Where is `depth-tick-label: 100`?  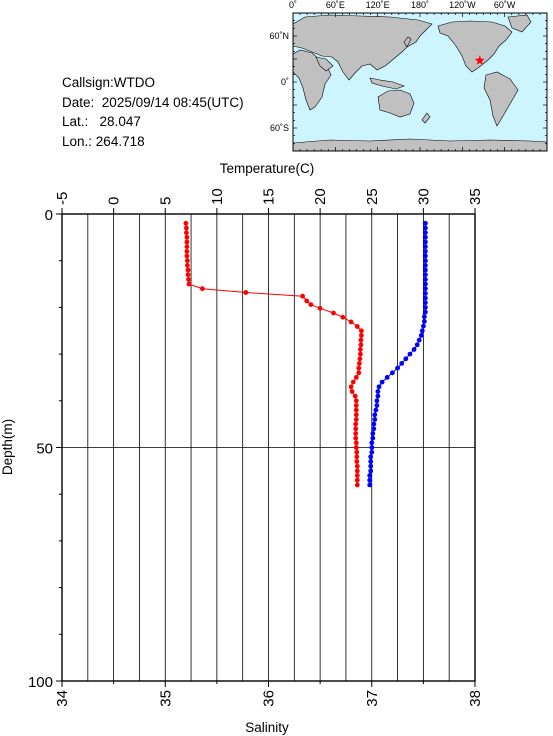
depth-tick-label: 100 is located at coordinates (40, 682).